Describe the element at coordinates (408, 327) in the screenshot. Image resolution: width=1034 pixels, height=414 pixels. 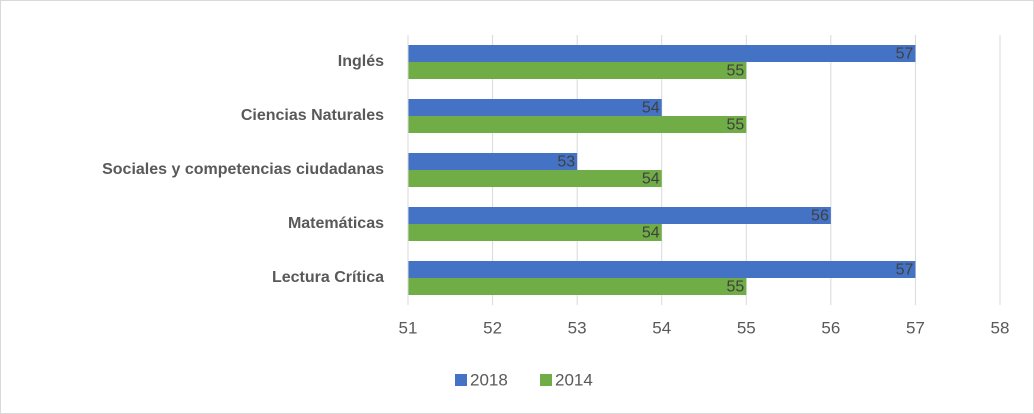
I see `x-tick-label: 51` at that location.